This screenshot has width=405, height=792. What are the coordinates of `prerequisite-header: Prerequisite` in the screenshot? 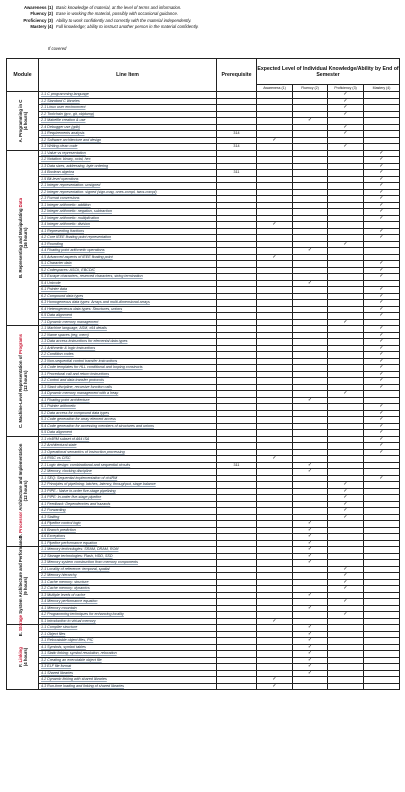 It's located at (236, 75).